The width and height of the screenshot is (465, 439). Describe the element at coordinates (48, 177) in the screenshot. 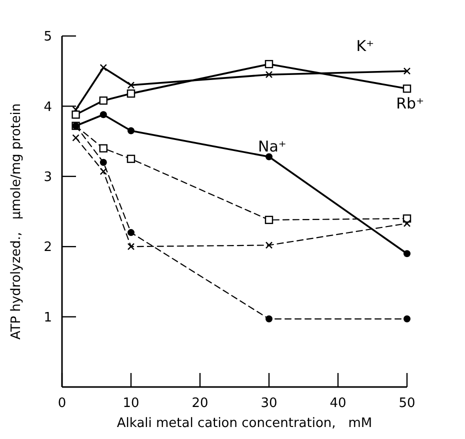

I see `y-tick-label: 3` at that location.